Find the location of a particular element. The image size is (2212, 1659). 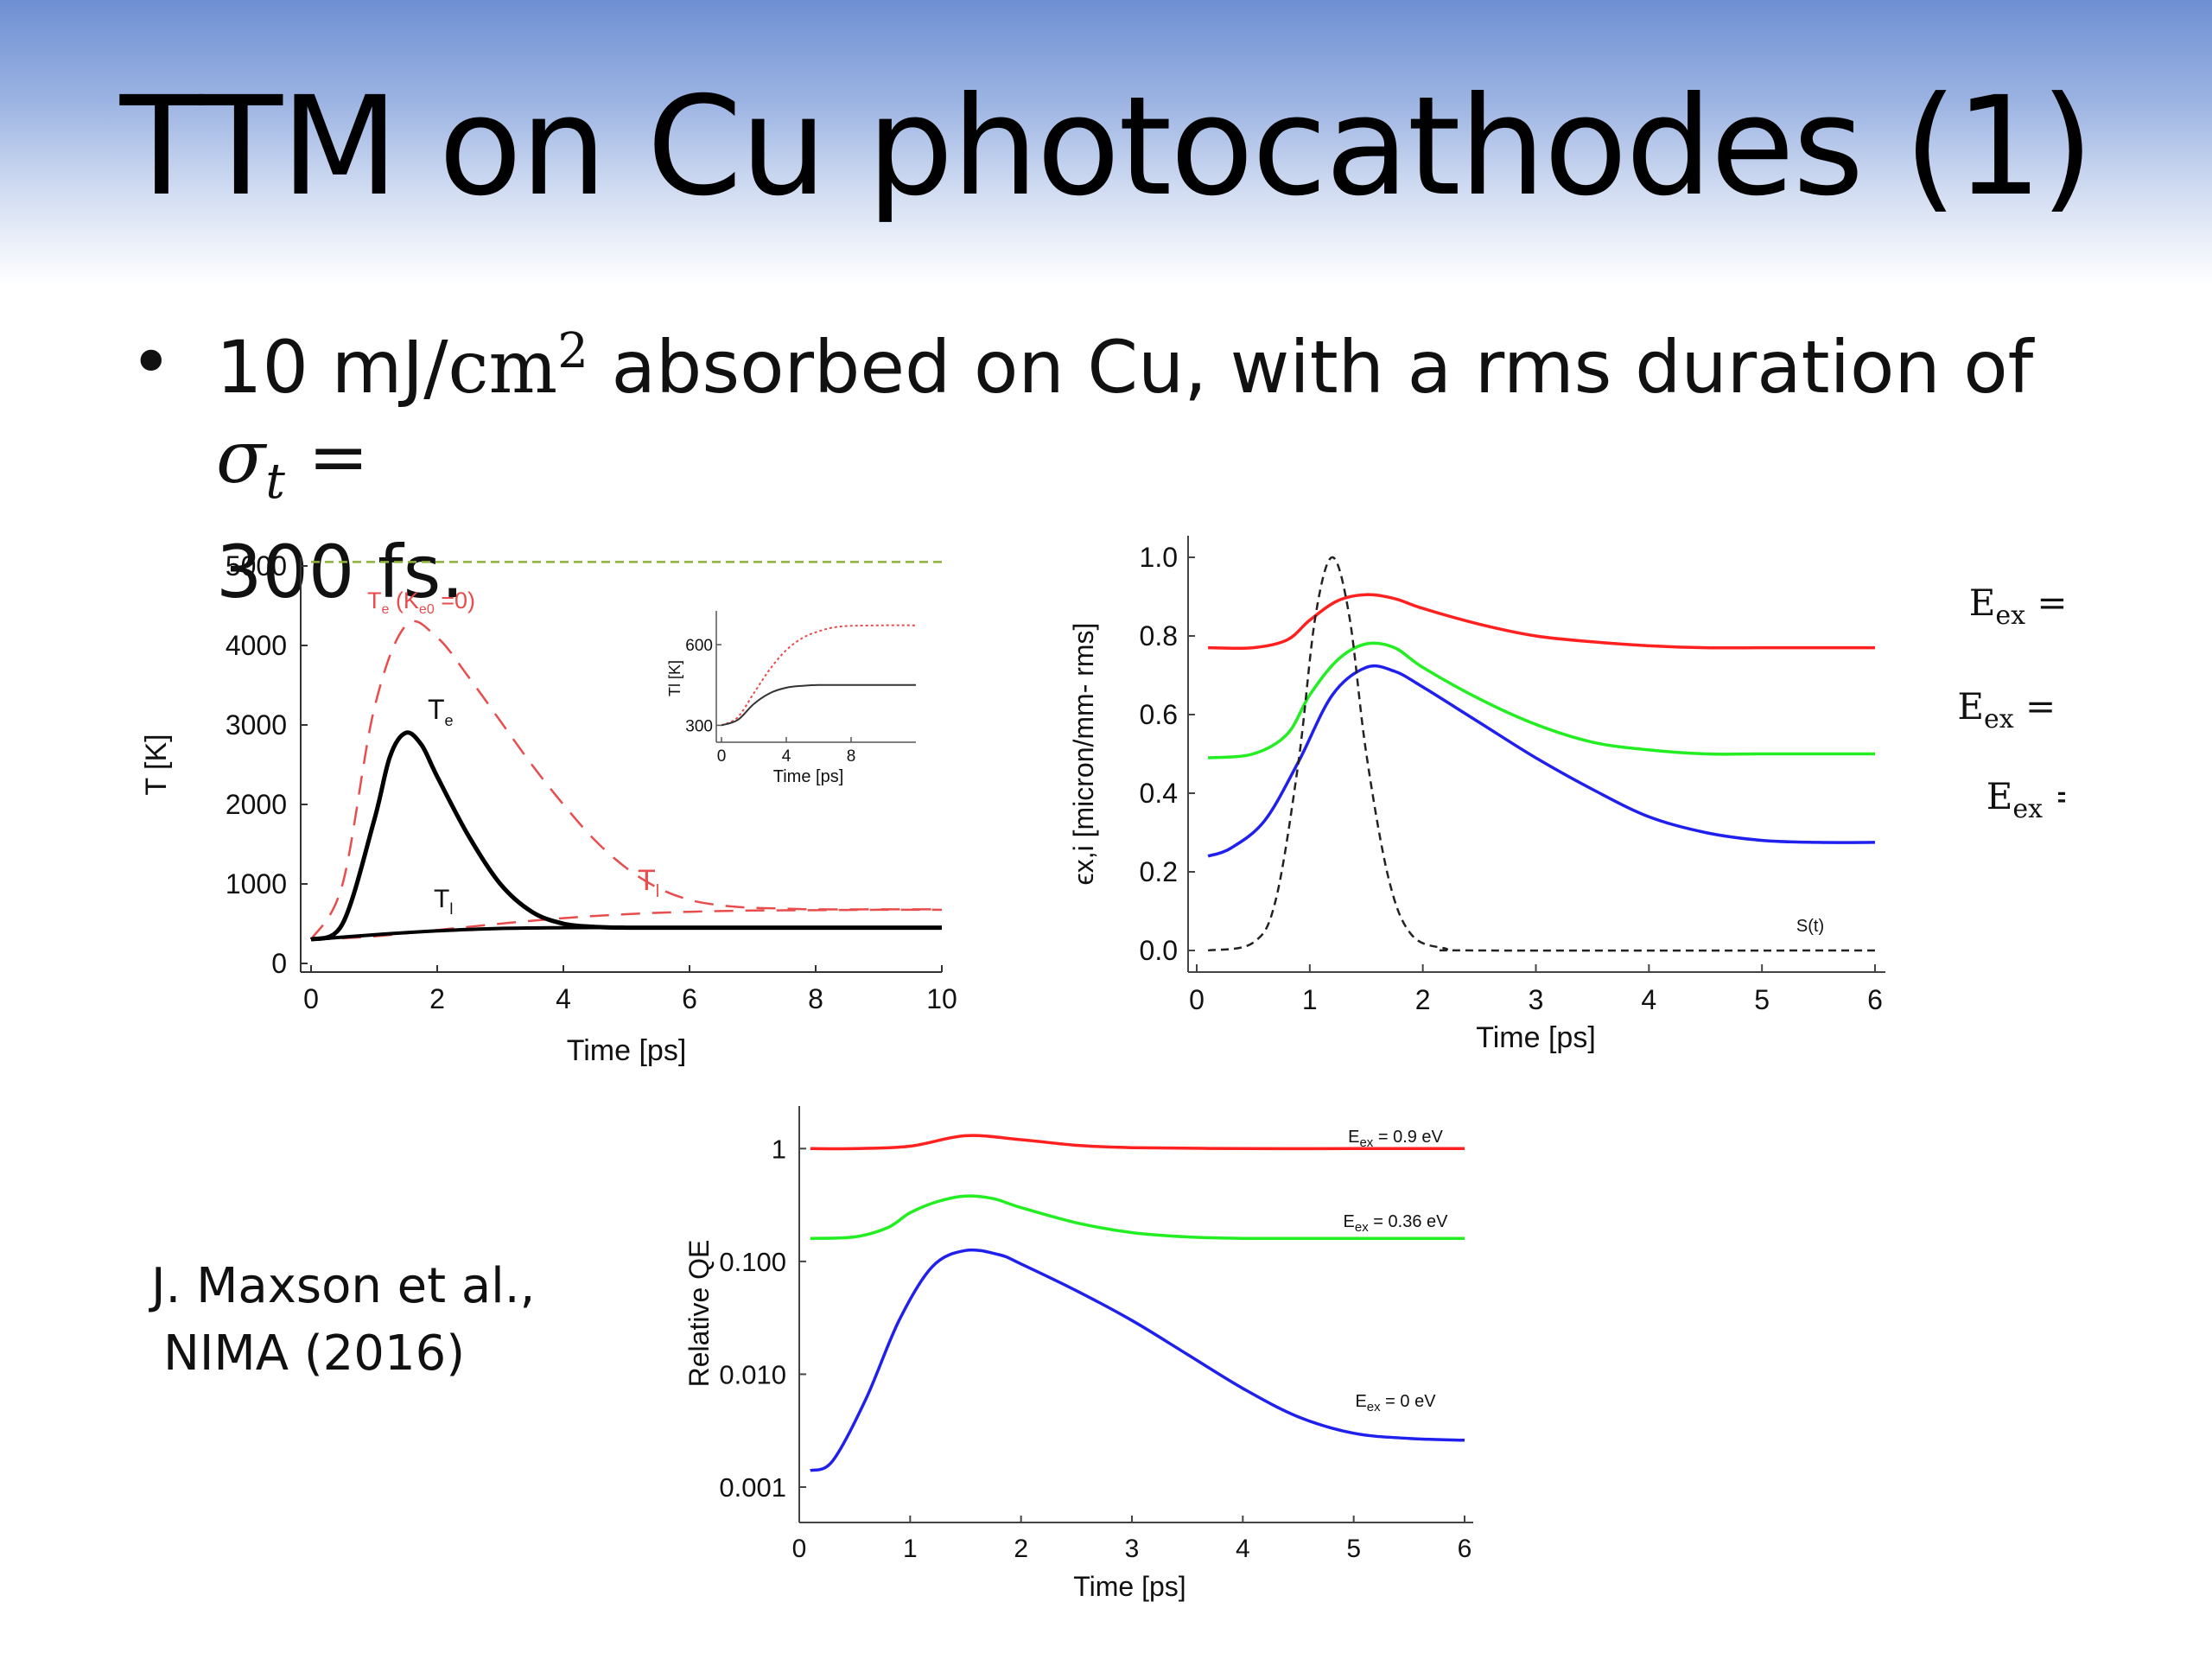

bullet-text-part1: 10 mJ/ is located at coordinates (332, 367).